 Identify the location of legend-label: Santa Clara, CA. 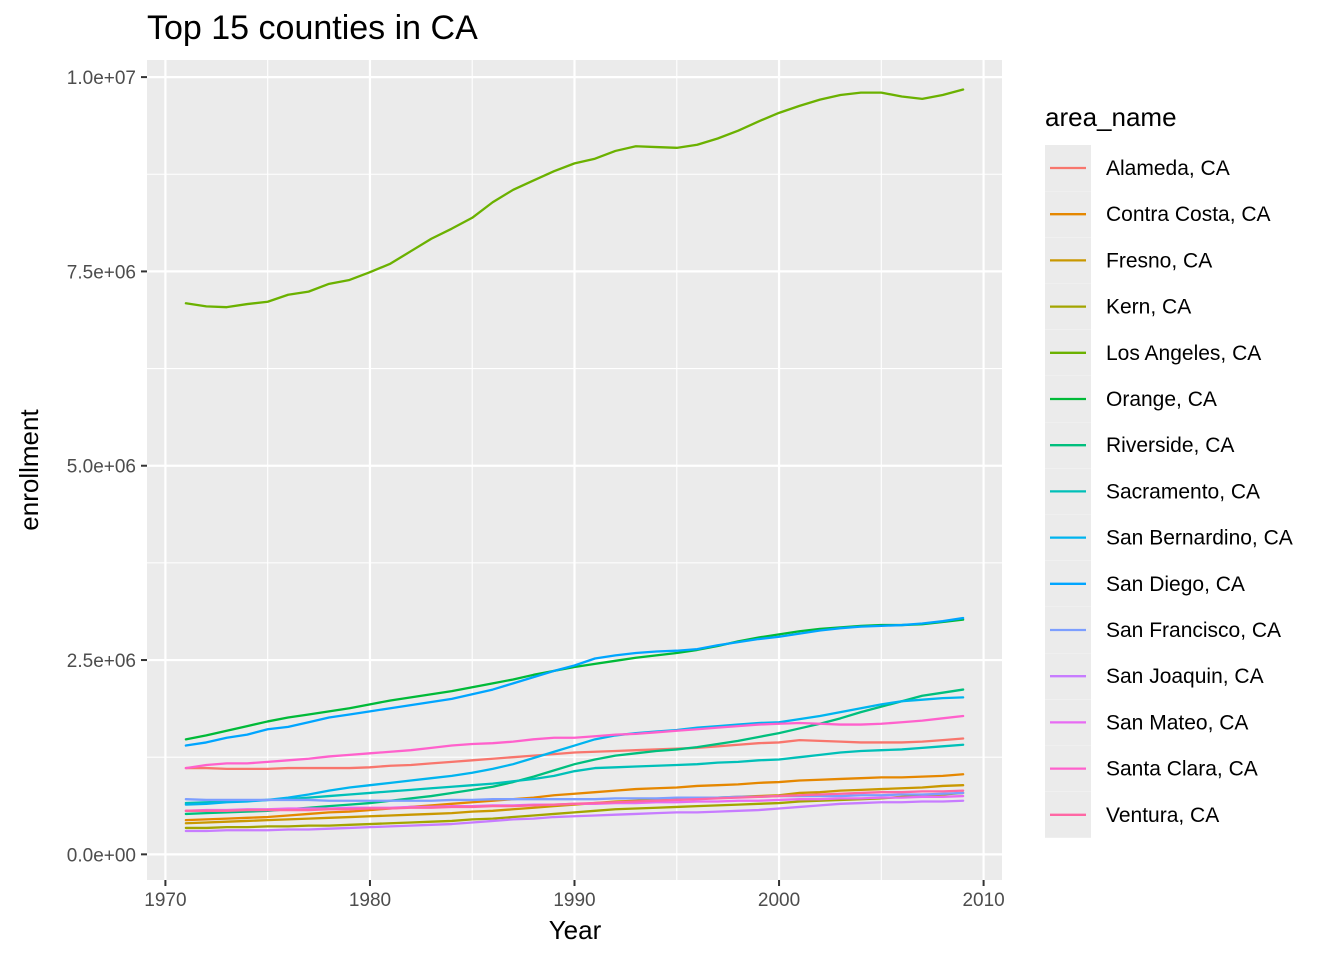
(1182, 769).